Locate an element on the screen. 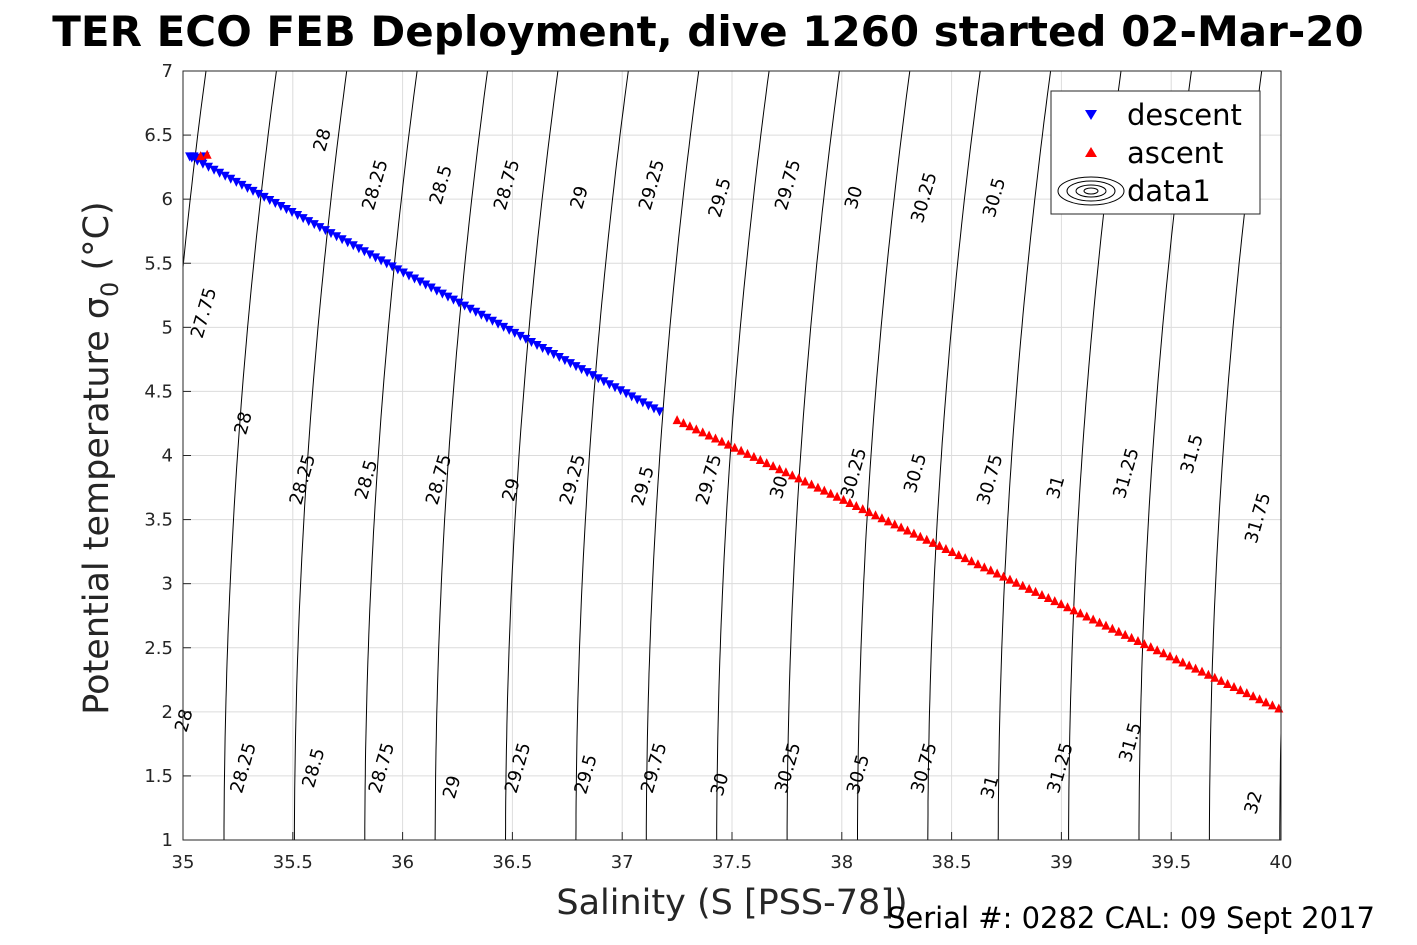 The image size is (1417, 945). x-tick-label: 35 is located at coordinates (183, 862).